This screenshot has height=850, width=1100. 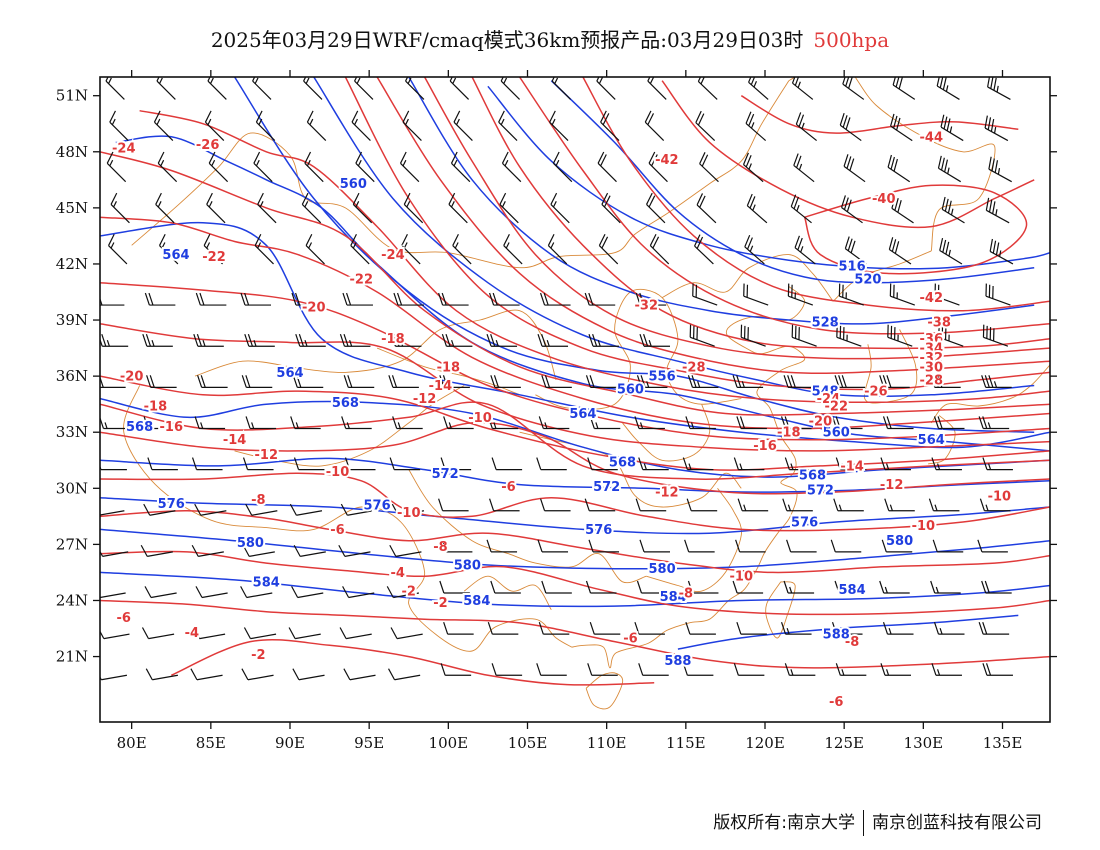 What do you see at coordinates (876, 392) in the screenshot?
I see `temperature-contour-label: -26` at bounding box center [876, 392].